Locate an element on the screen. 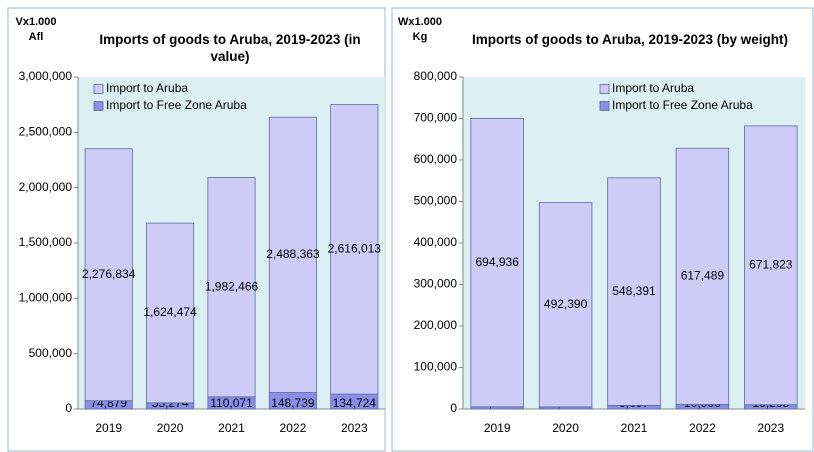 Image resolution: width=814 pixels, height=452 pixels. y-axis-label: Afl is located at coordinates (36, 37).